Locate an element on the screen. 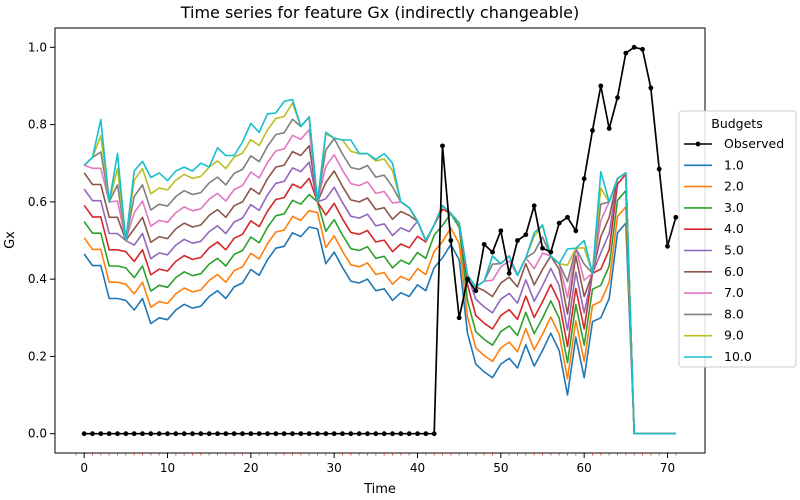  legend-label: 1.0 is located at coordinates (734, 164).